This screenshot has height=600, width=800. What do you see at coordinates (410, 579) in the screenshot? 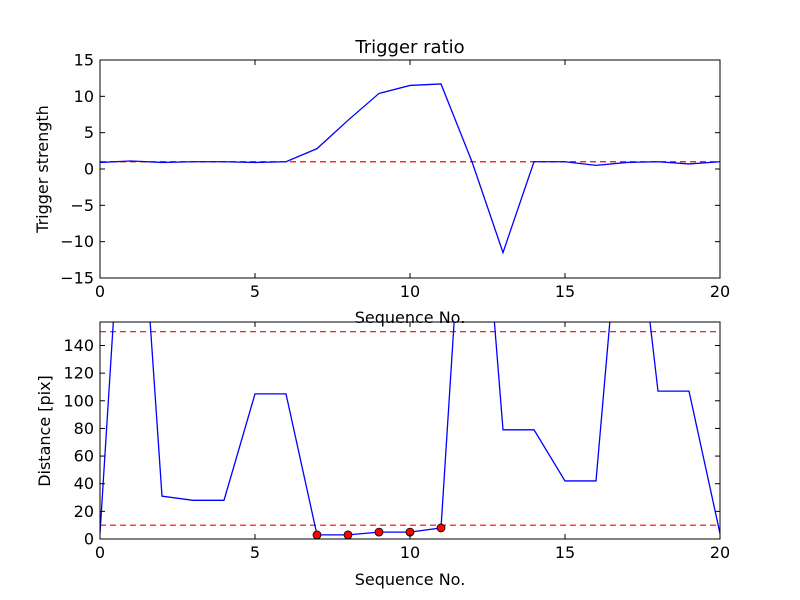
I see `bottom-x-axis-label: Sequence No.` at bounding box center [410, 579].